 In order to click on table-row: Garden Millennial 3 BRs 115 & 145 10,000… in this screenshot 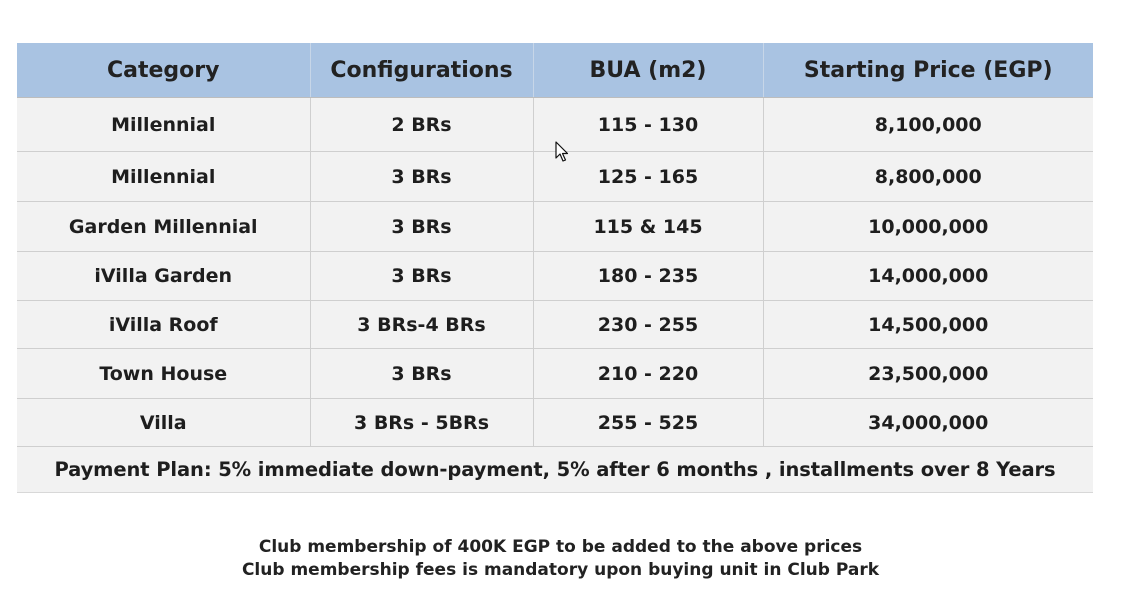, I will do `click(555, 226)`.